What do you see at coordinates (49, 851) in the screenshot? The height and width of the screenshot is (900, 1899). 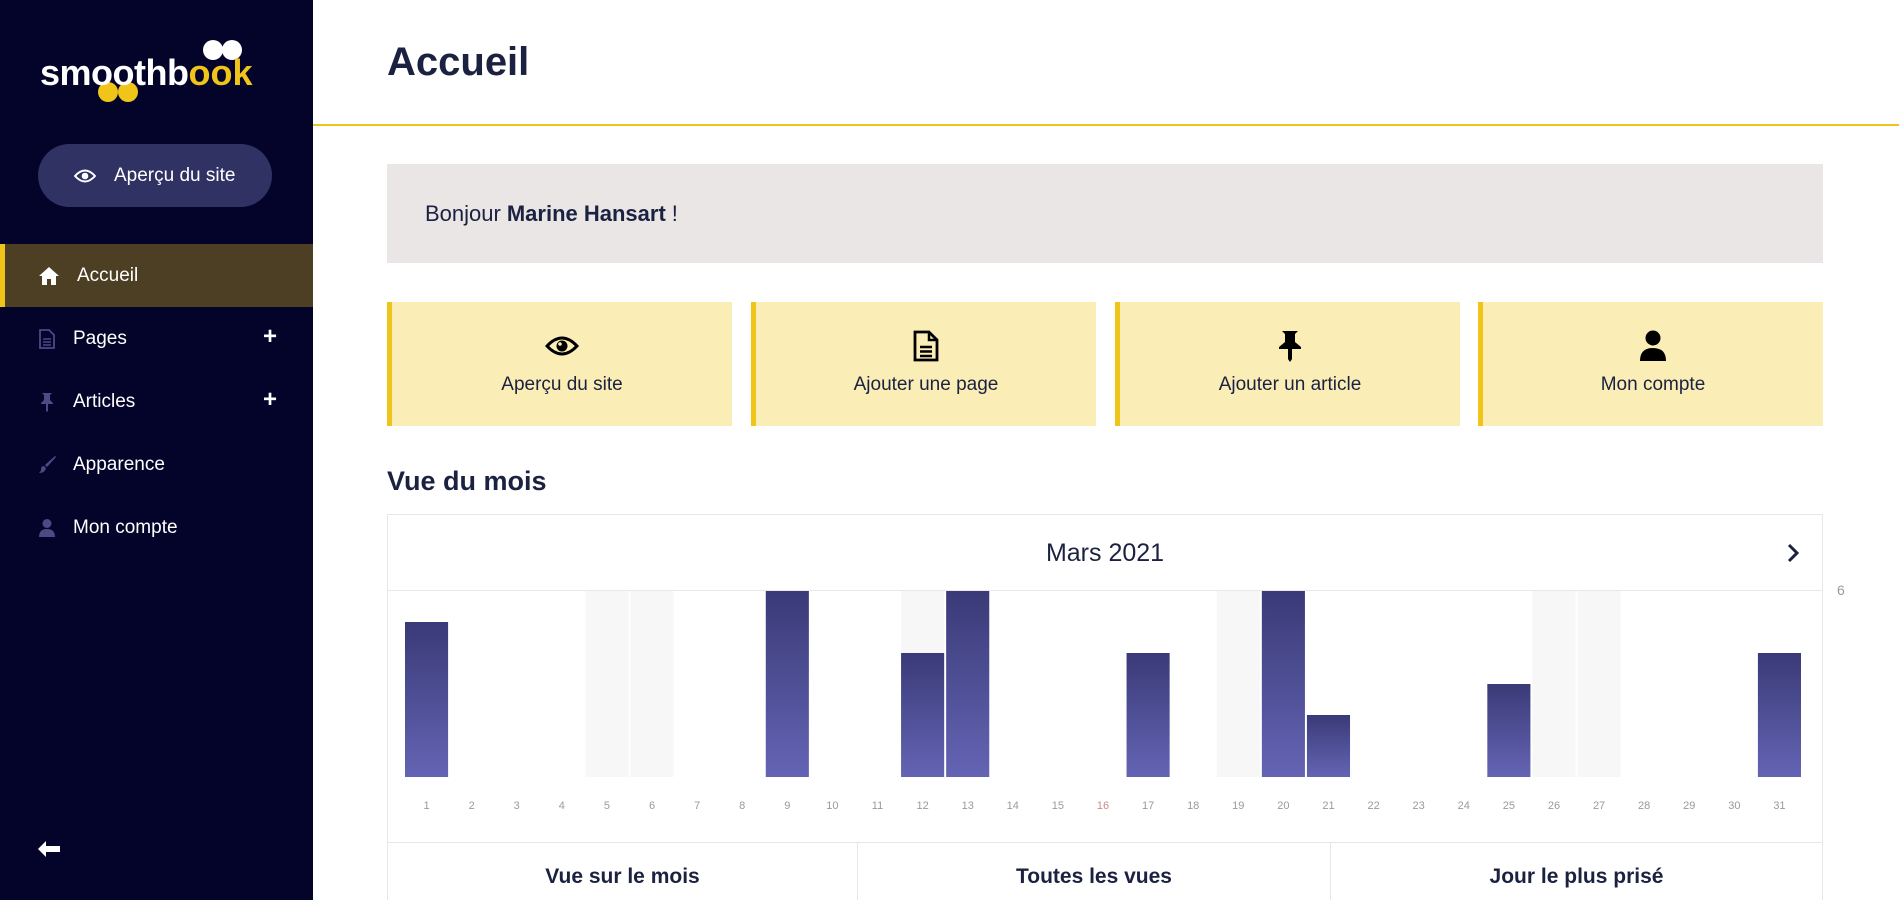 I see `arrow-left-icon` at bounding box center [49, 851].